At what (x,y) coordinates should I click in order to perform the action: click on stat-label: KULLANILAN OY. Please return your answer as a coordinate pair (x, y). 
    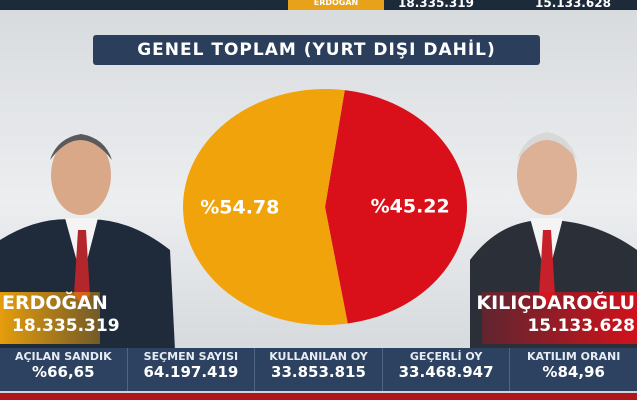
    Looking at the image, I should click on (318, 356).